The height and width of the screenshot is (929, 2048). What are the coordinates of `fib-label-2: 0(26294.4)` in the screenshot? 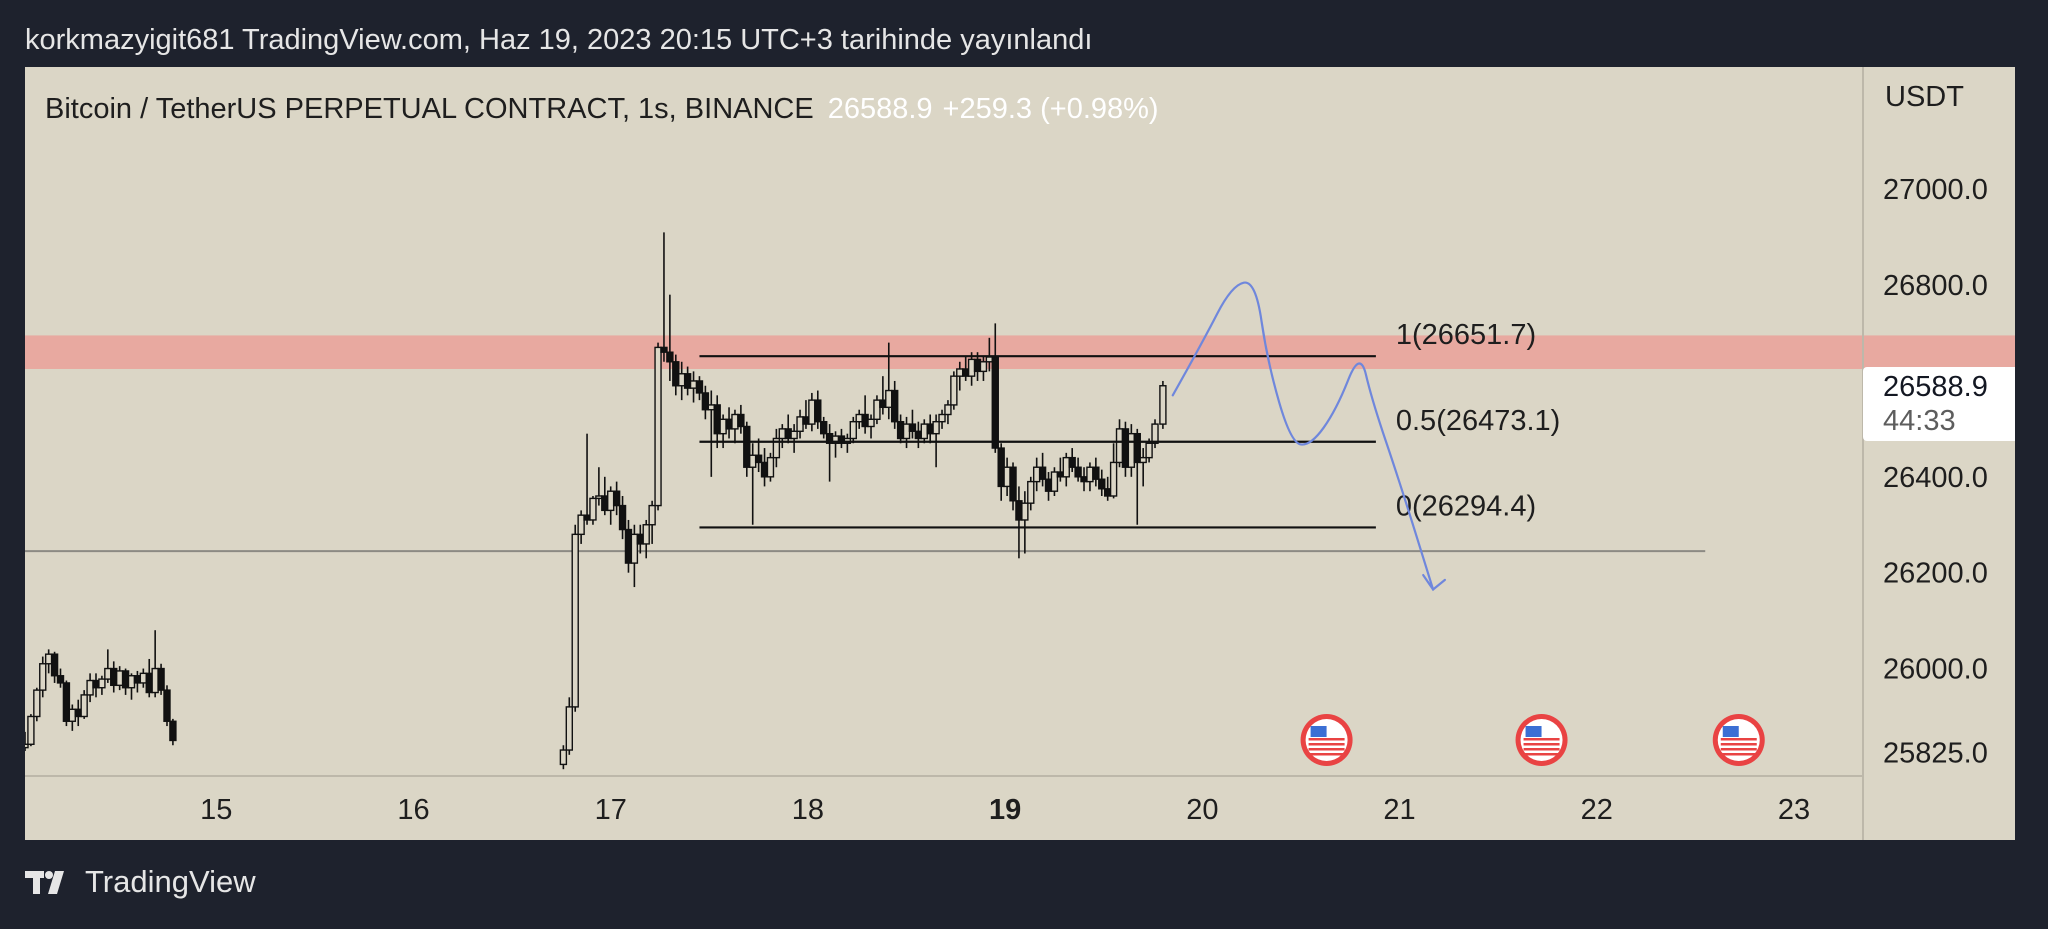 It's located at (1466, 506).